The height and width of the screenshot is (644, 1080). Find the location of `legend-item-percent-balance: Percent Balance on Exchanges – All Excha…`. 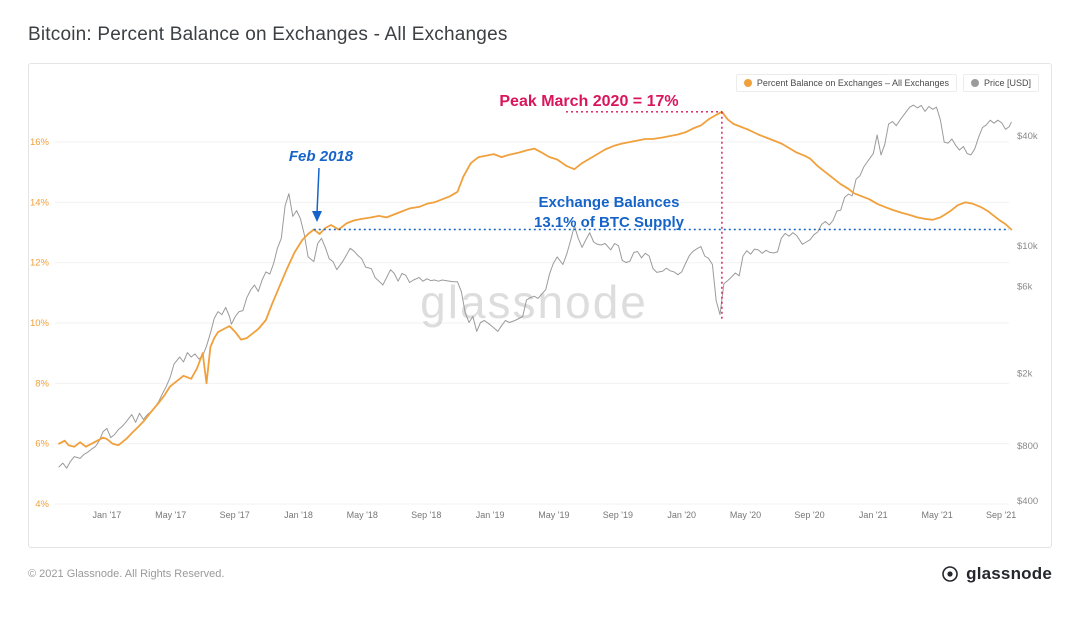

legend-item-percent-balance: Percent Balance on Exchanges – All Excha… is located at coordinates (846, 83).